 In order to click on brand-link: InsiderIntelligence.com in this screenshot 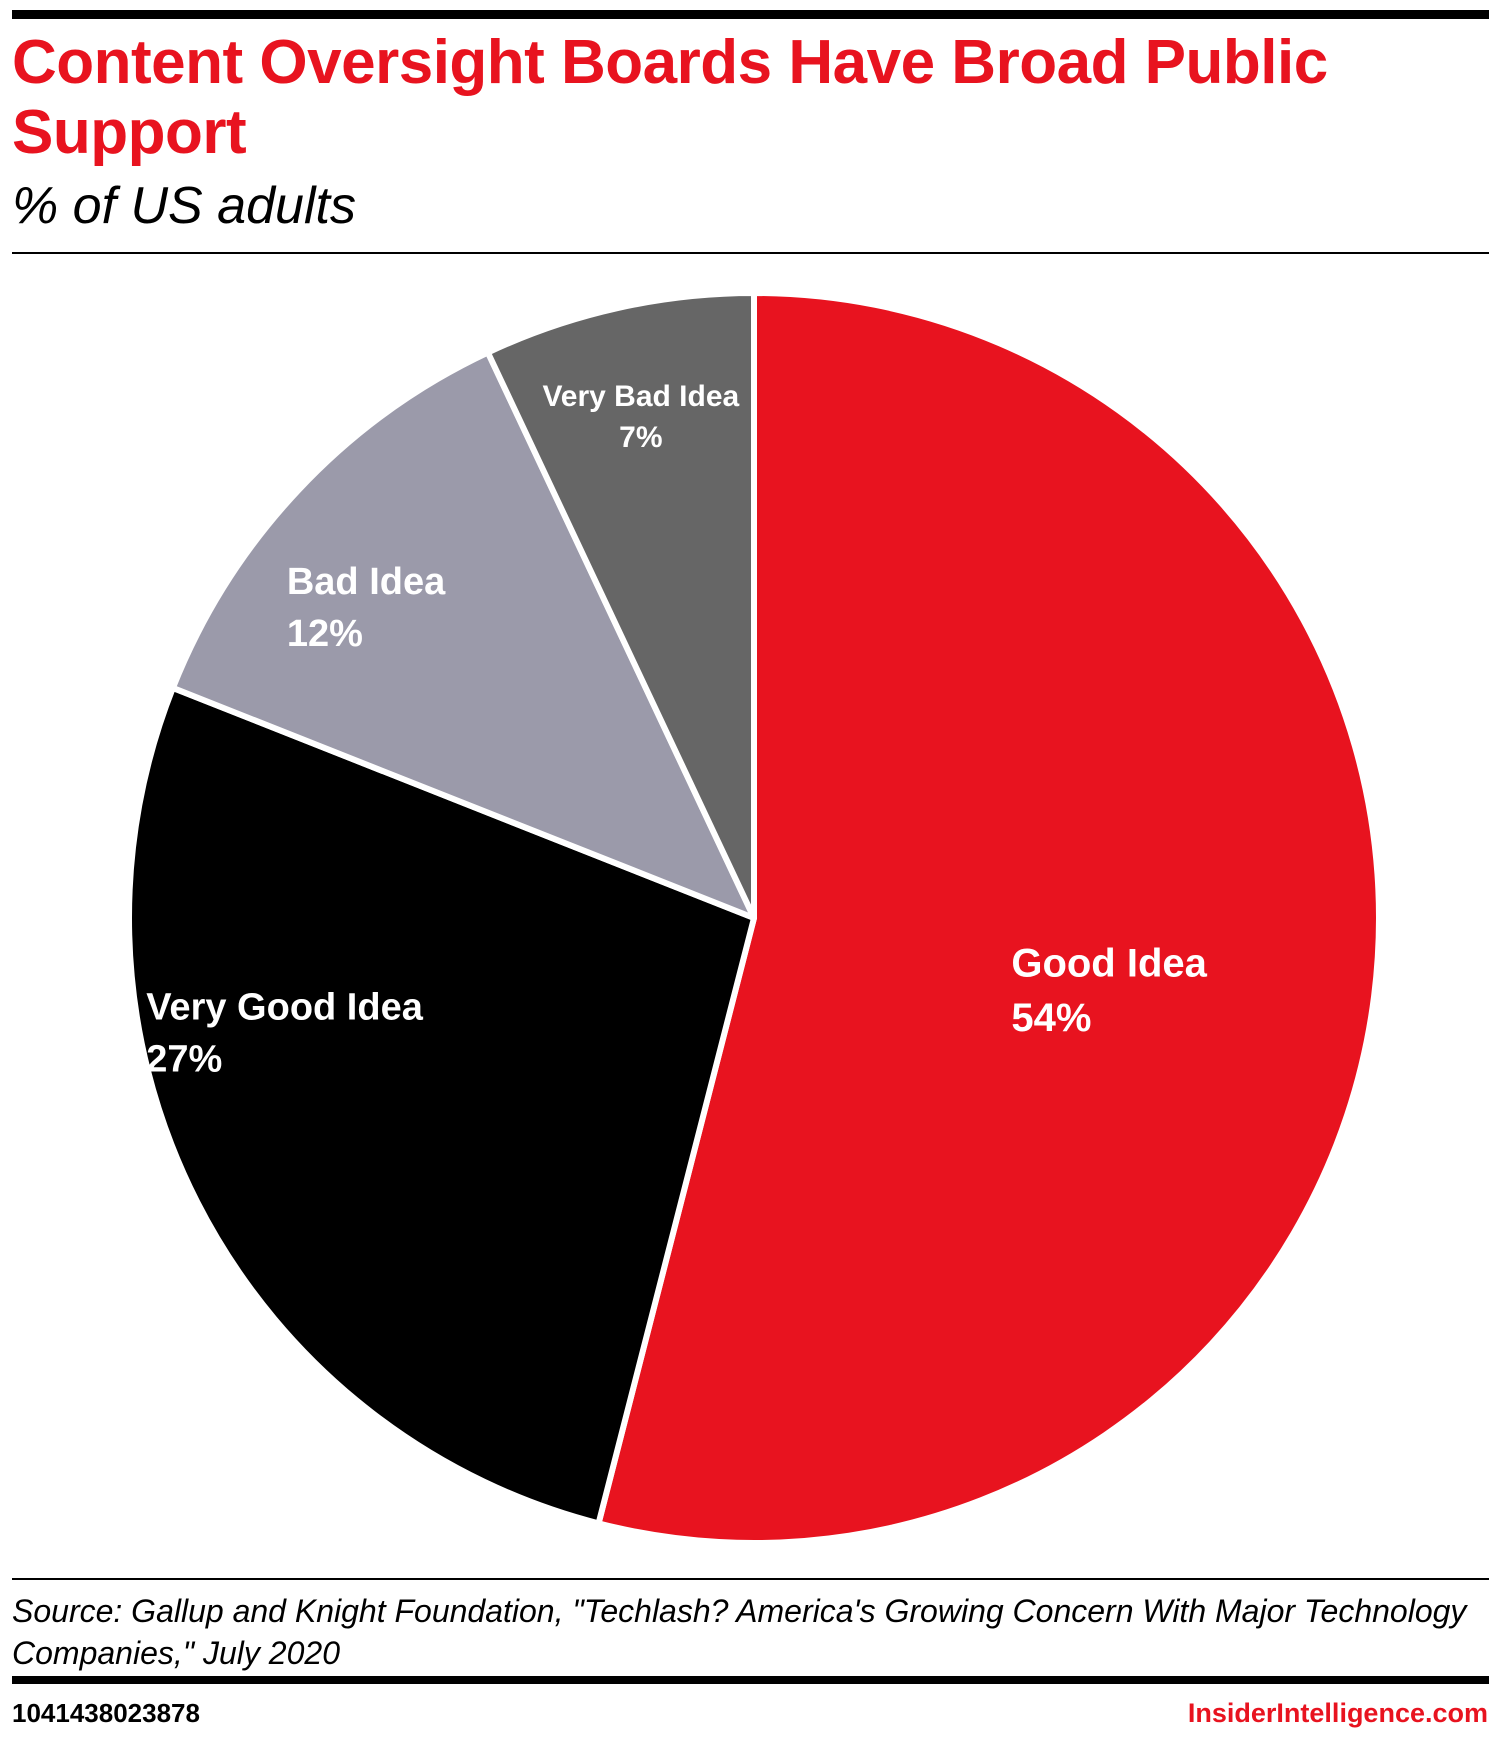, I will do `click(1337, 1713)`.